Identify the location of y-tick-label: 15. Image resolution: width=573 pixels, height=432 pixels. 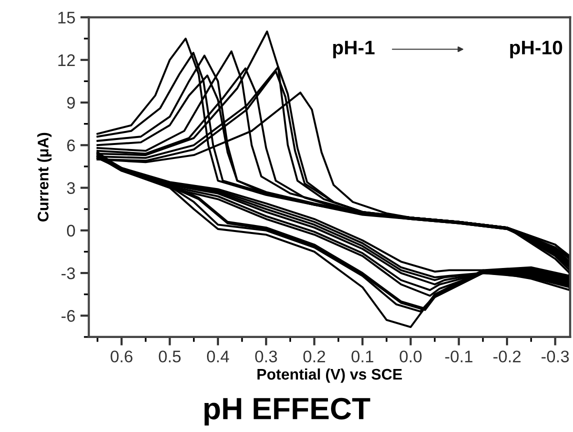
(66, 18).